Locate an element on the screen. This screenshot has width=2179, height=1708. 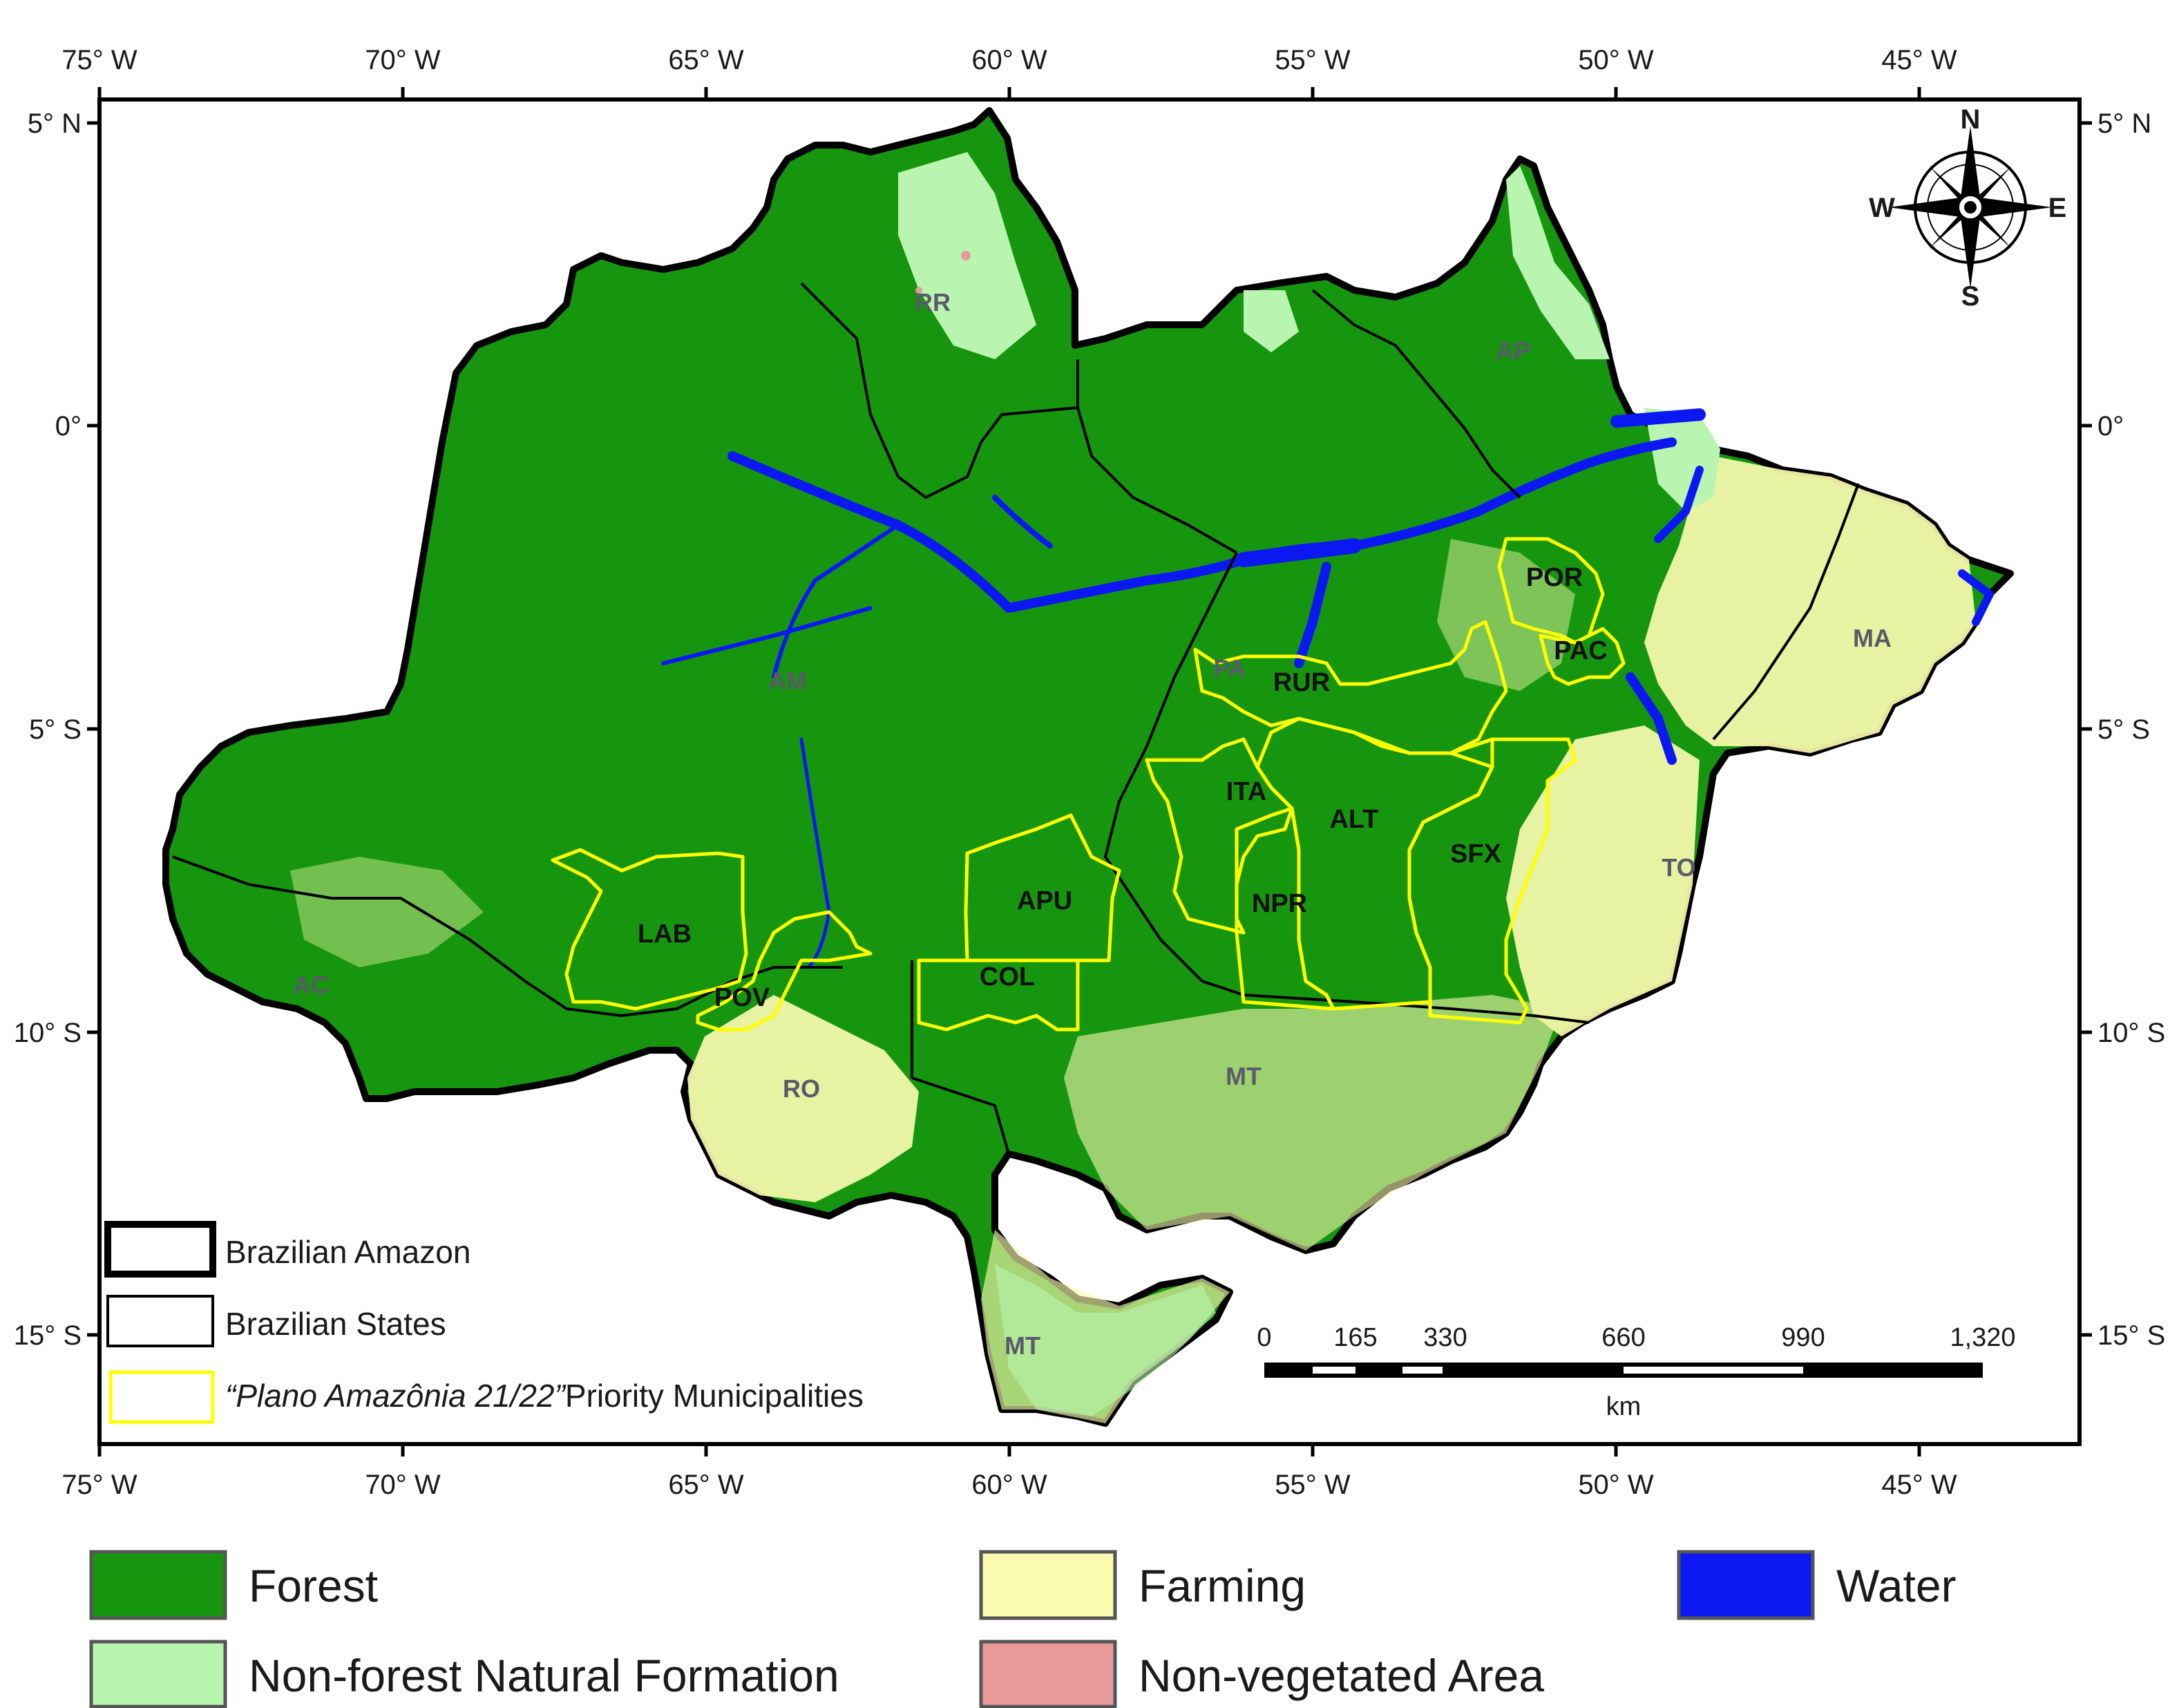
legend-swatch-non-vegetated is located at coordinates (1048, 1674).